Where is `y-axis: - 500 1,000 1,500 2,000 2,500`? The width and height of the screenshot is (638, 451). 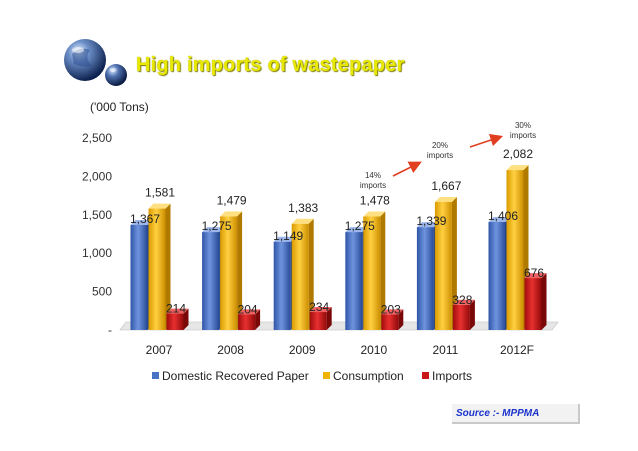 y-axis: - 500 1,000 1,500 2,000 2,500 is located at coordinates (97, 234).